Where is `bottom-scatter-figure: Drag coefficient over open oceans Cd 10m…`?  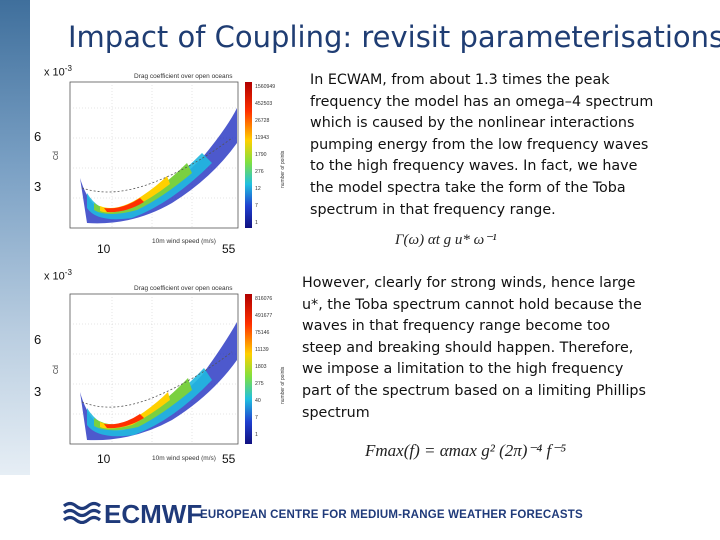
bottom-scatter-figure: Drag coefficient over open oceans Cd 10m… is located at coordinates (169, 373).